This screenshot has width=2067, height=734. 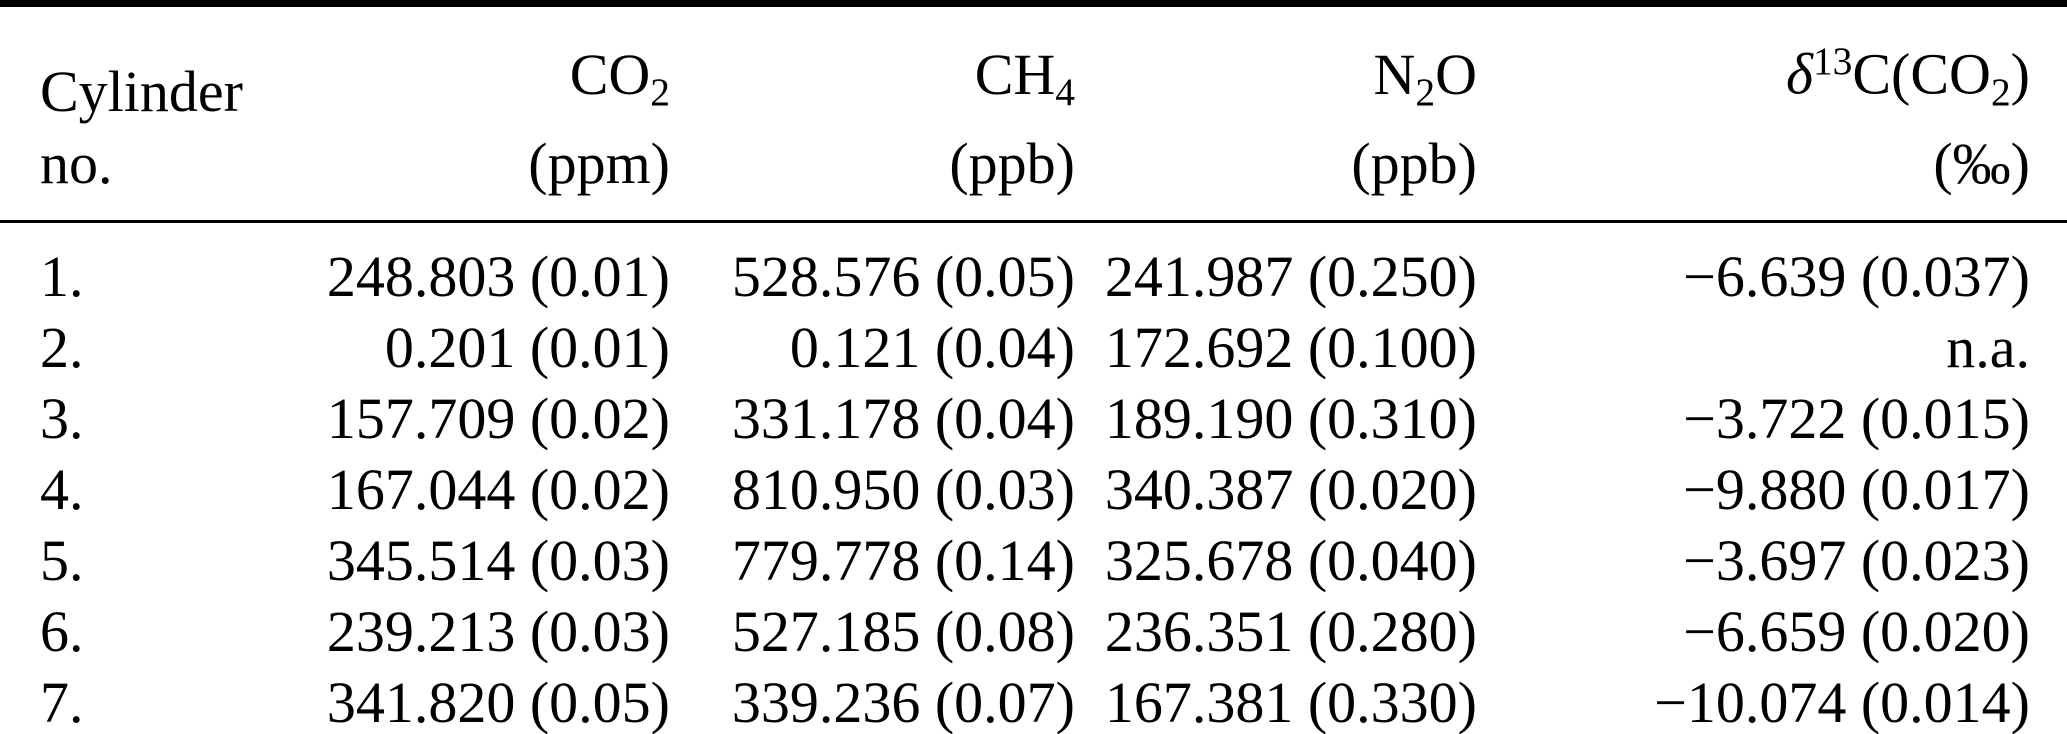 What do you see at coordinates (498, 560) in the screenshot?
I see `cell-co2: 345.514 (0.03)` at bounding box center [498, 560].